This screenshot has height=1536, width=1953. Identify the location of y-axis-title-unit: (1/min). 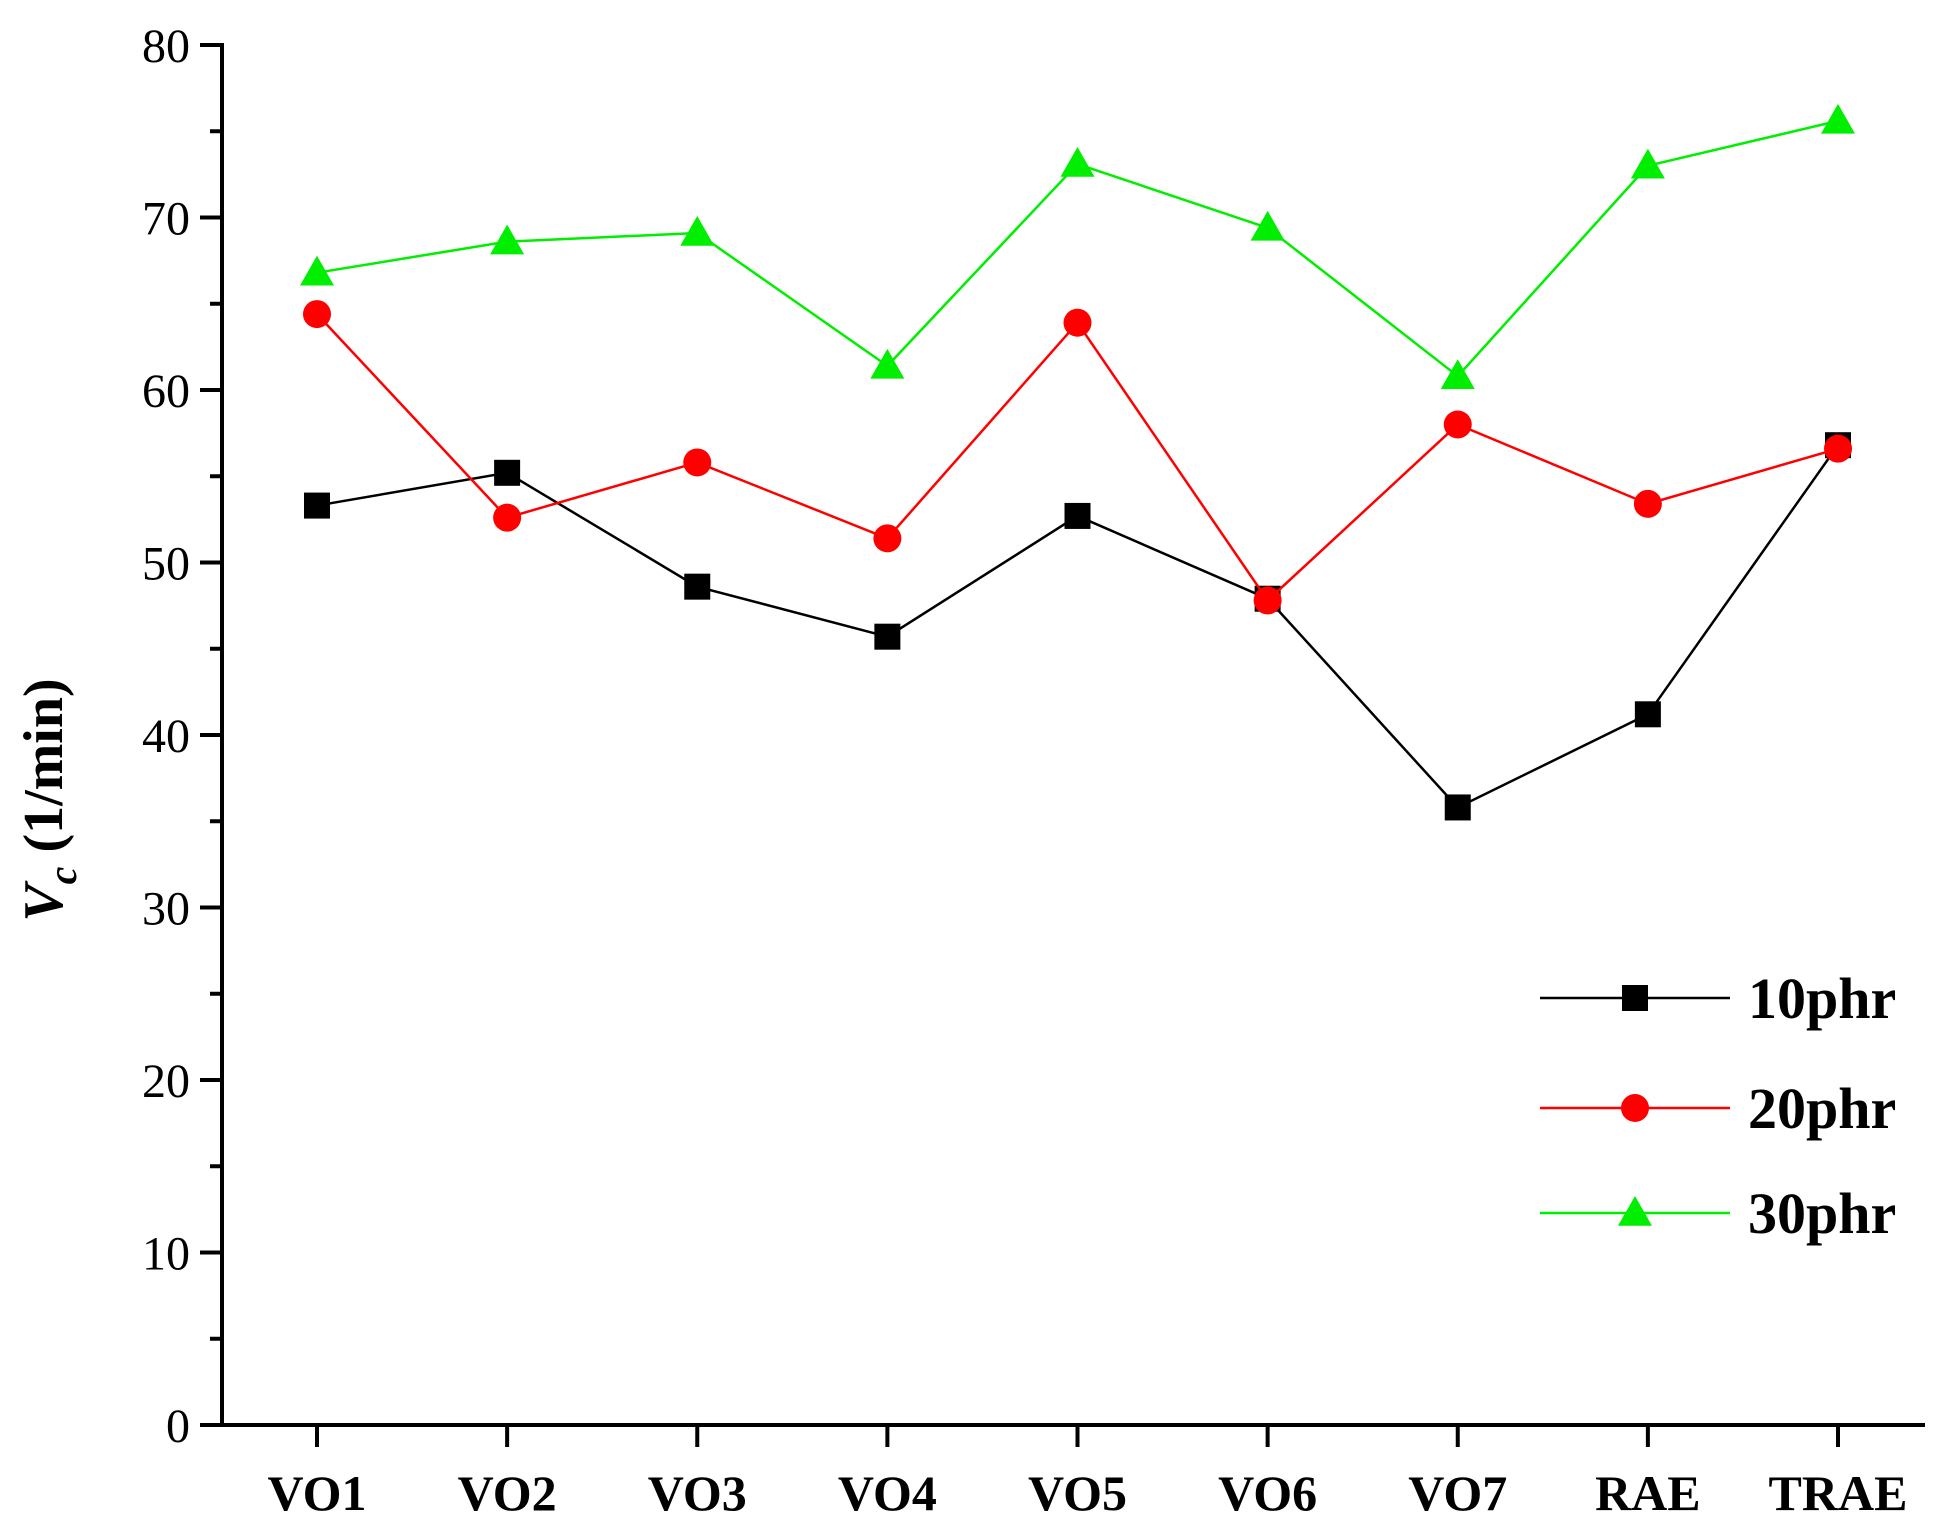
(44, 772).